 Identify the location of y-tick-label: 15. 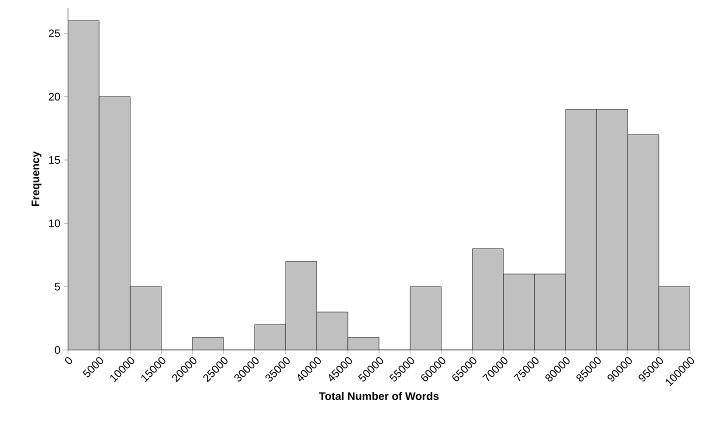
(54, 160).